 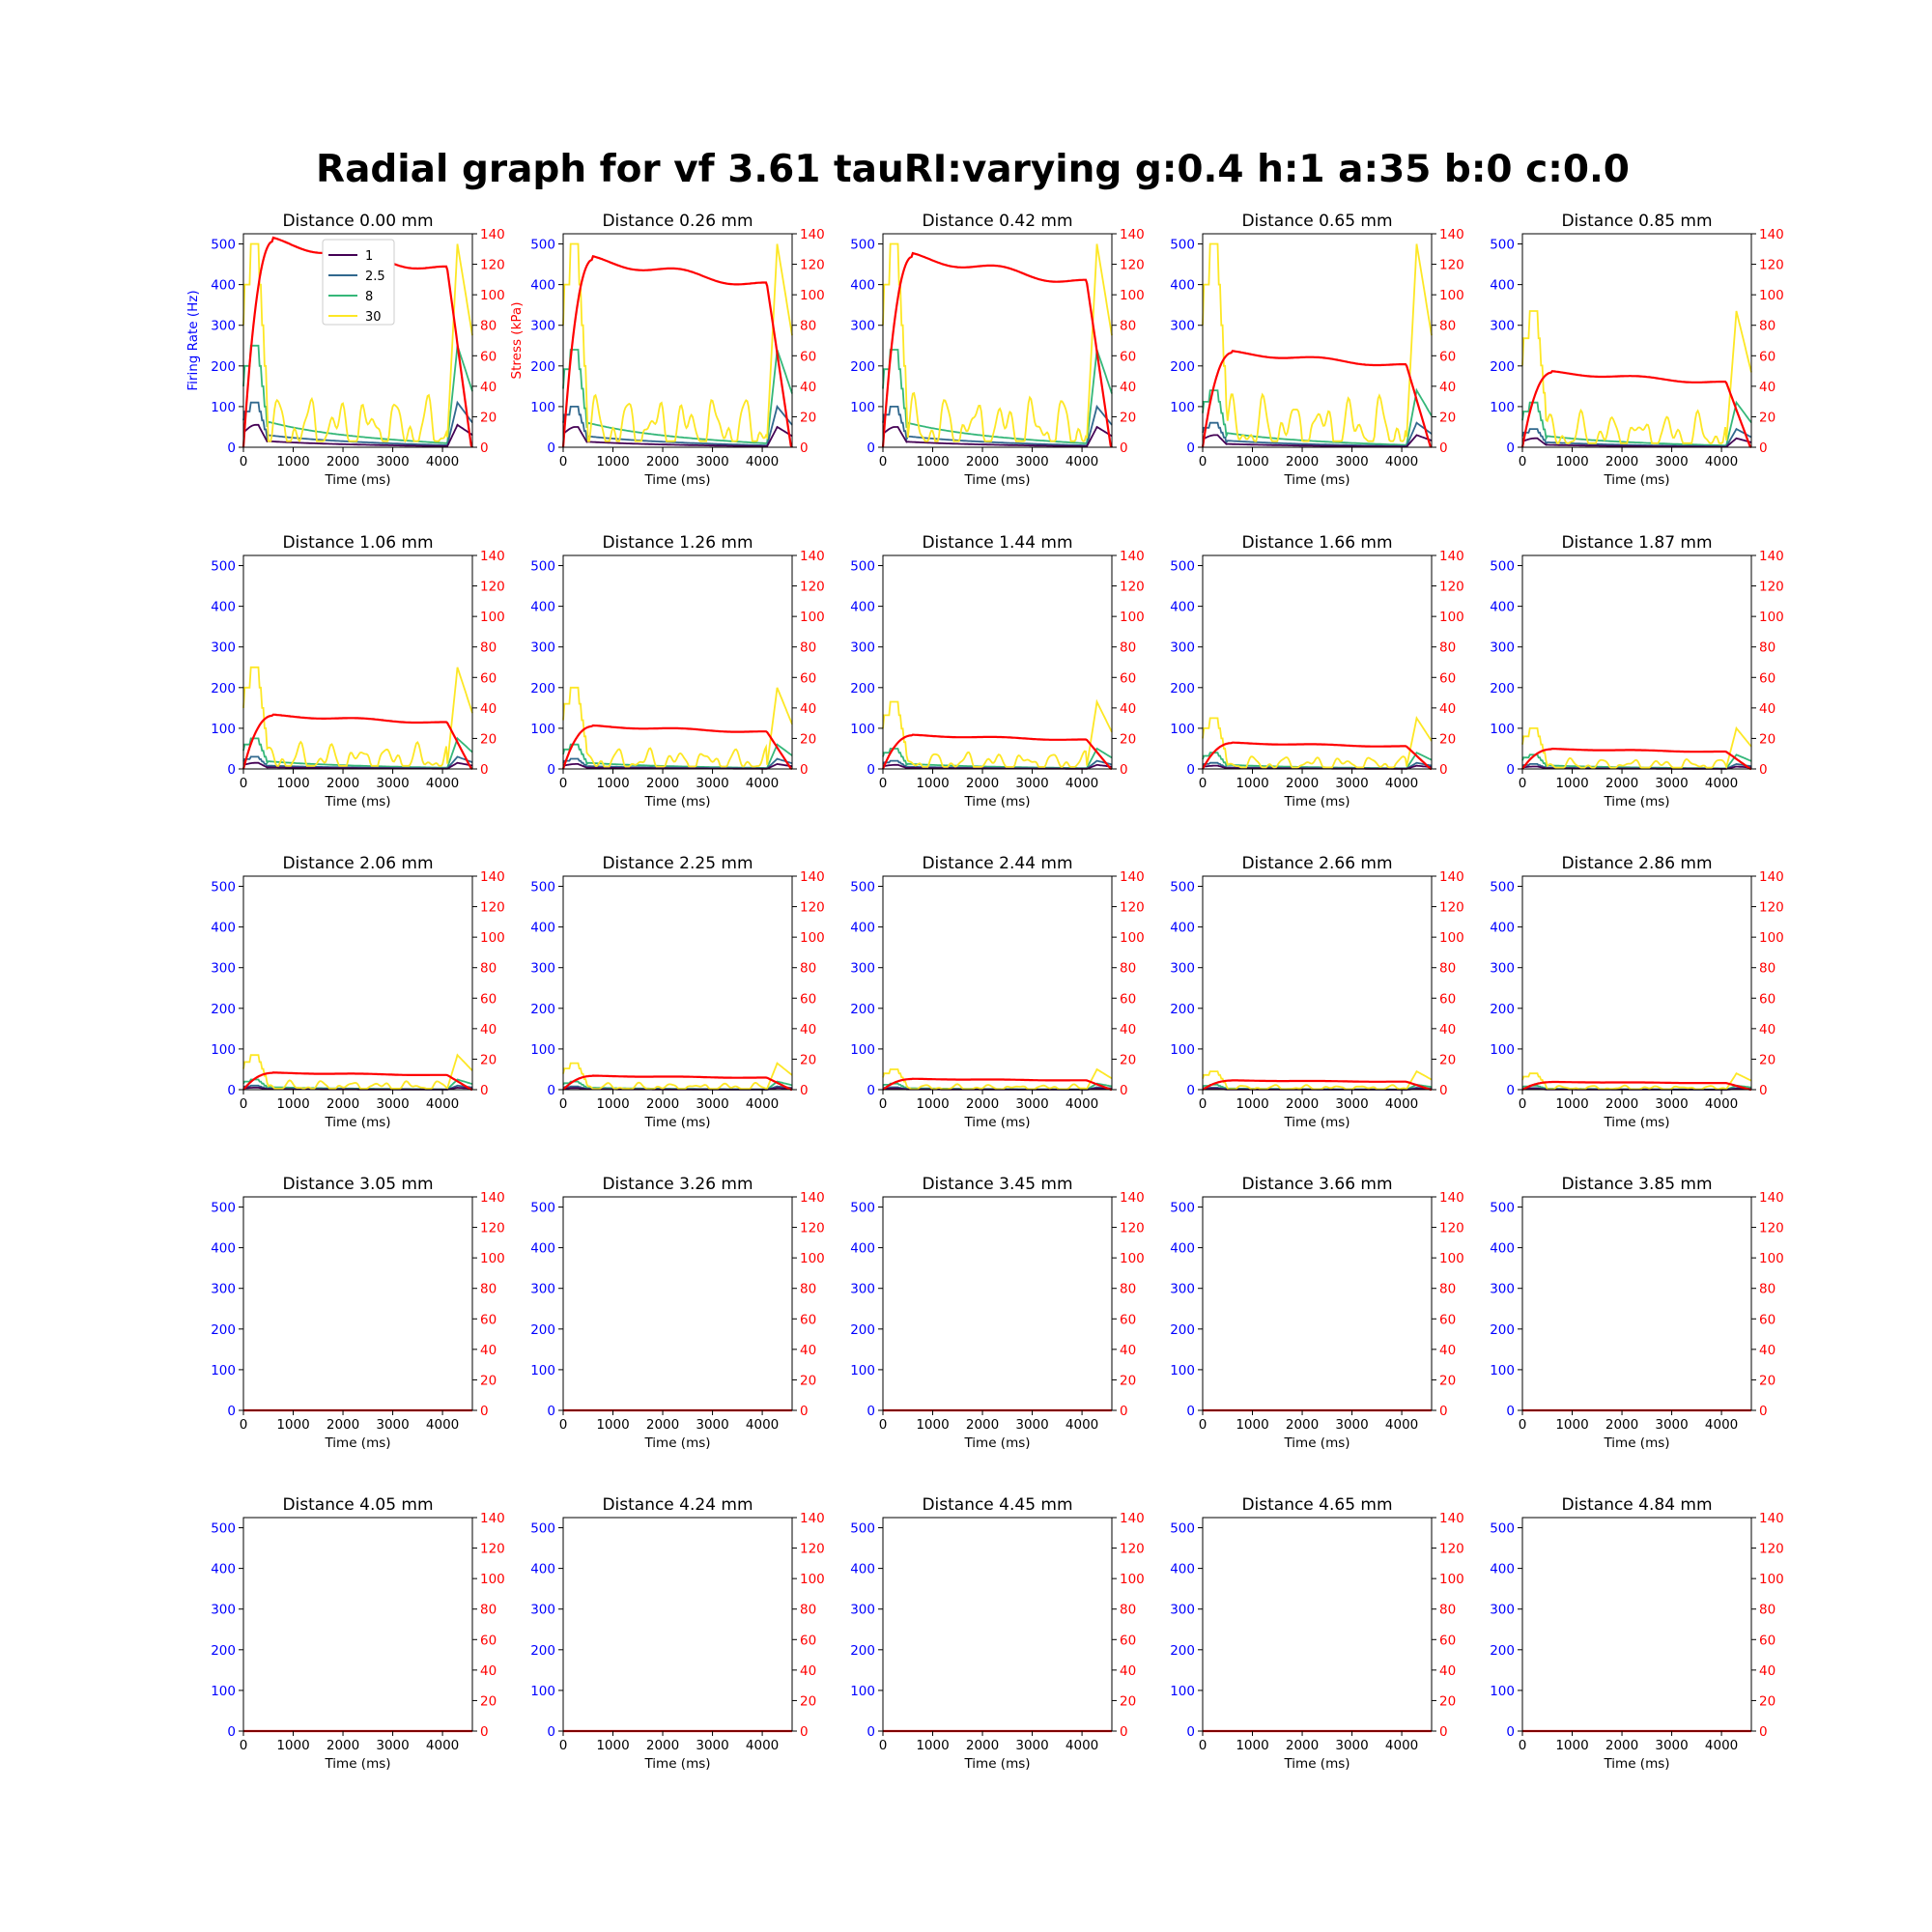 What do you see at coordinates (1316, 1184) in the screenshot?
I see `subplot-title: Distance 3.66 mm` at bounding box center [1316, 1184].